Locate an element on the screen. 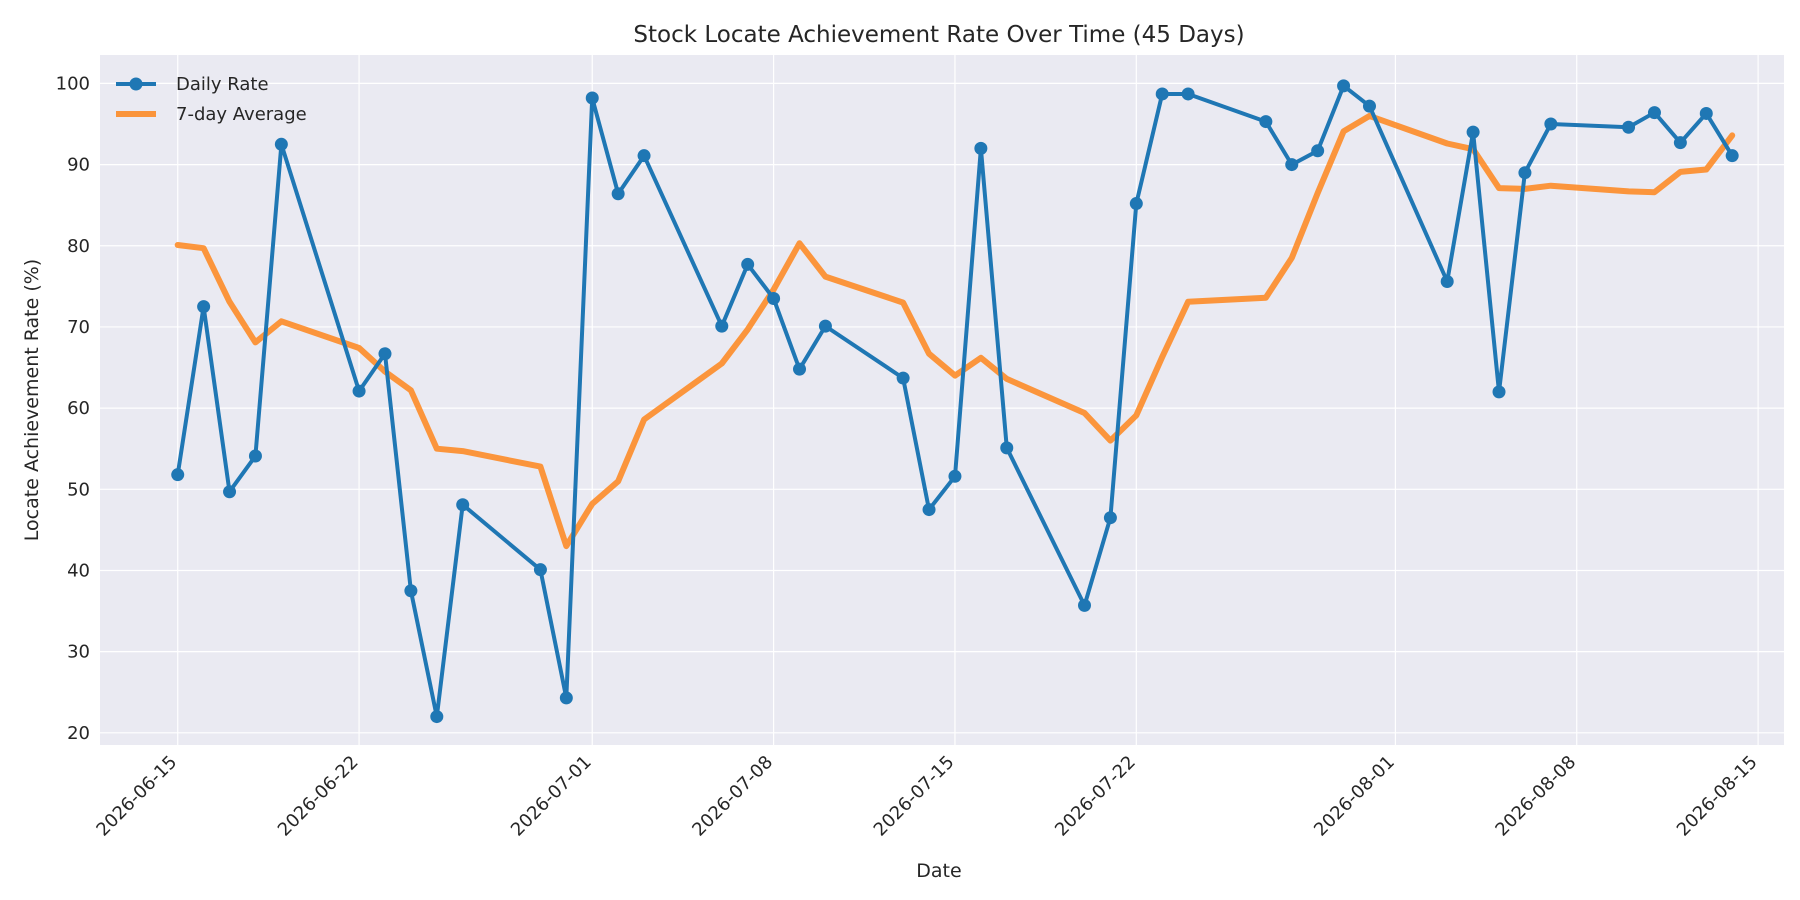  x-axis-label: Date is located at coordinates (938, 871).